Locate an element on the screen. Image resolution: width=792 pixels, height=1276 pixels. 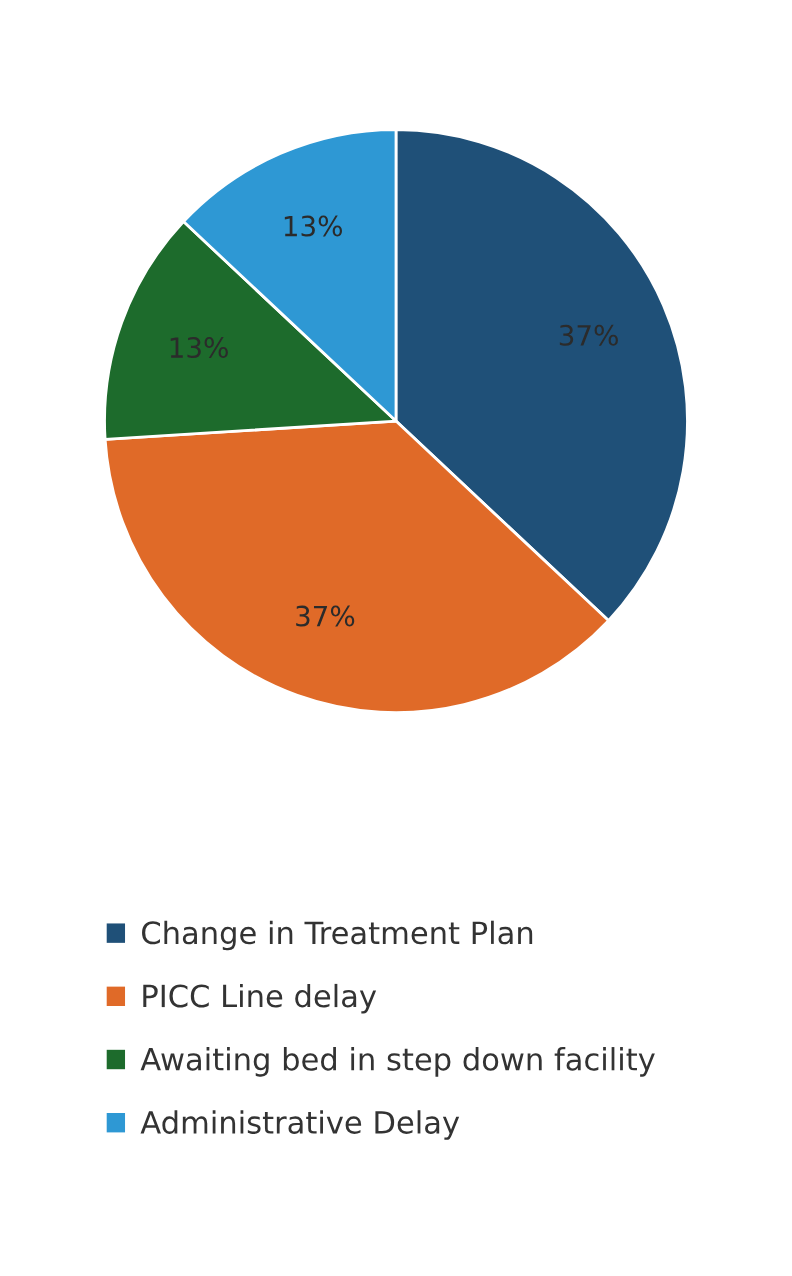
legend-label: Change in Treatment Plan is located at coordinates (337, 935).